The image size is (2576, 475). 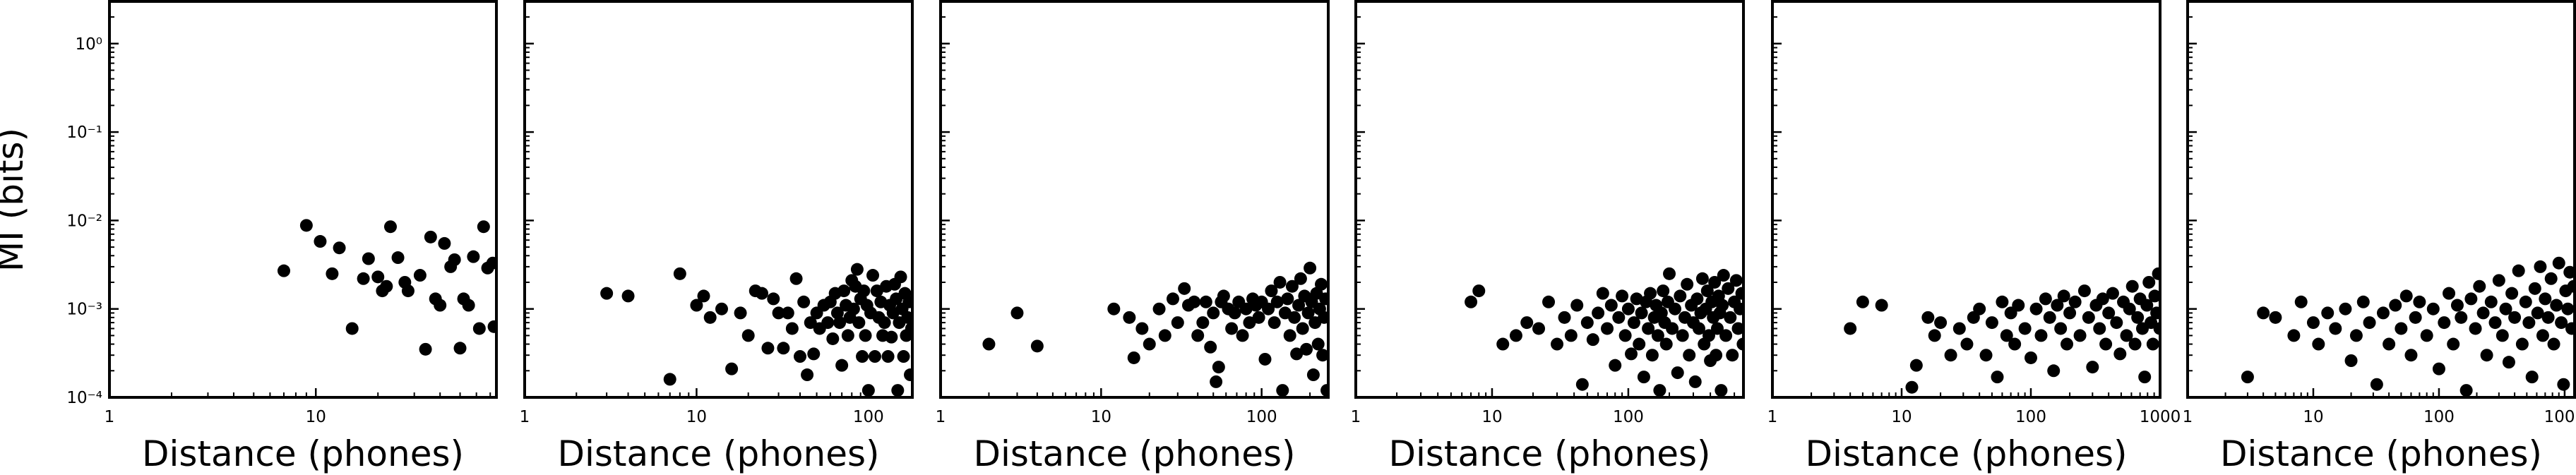 What do you see at coordinates (89, 44) in the screenshot?
I see `y-tick-label: 10⁰` at bounding box center [89, 44].